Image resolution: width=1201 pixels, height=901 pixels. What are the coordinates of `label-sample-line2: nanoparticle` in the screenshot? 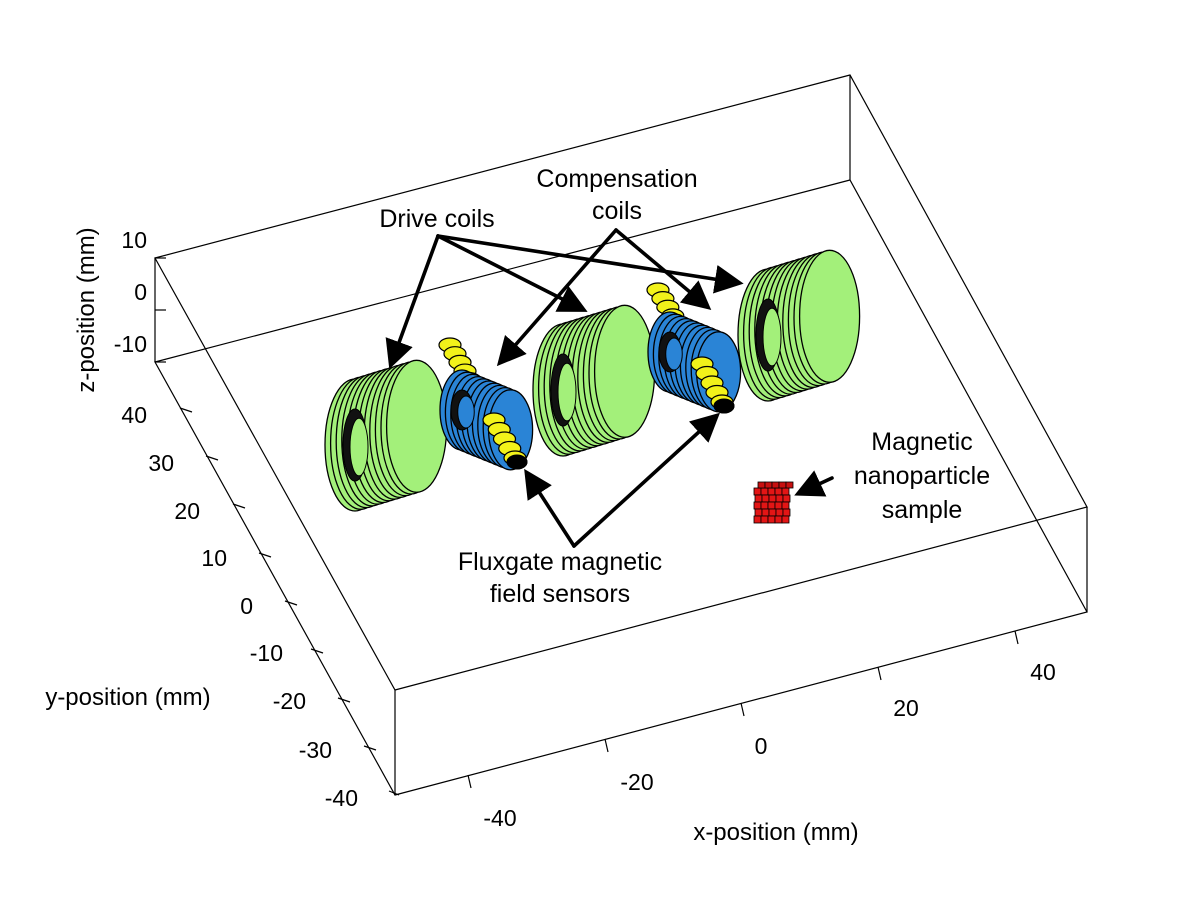 It's located at (922, 476).